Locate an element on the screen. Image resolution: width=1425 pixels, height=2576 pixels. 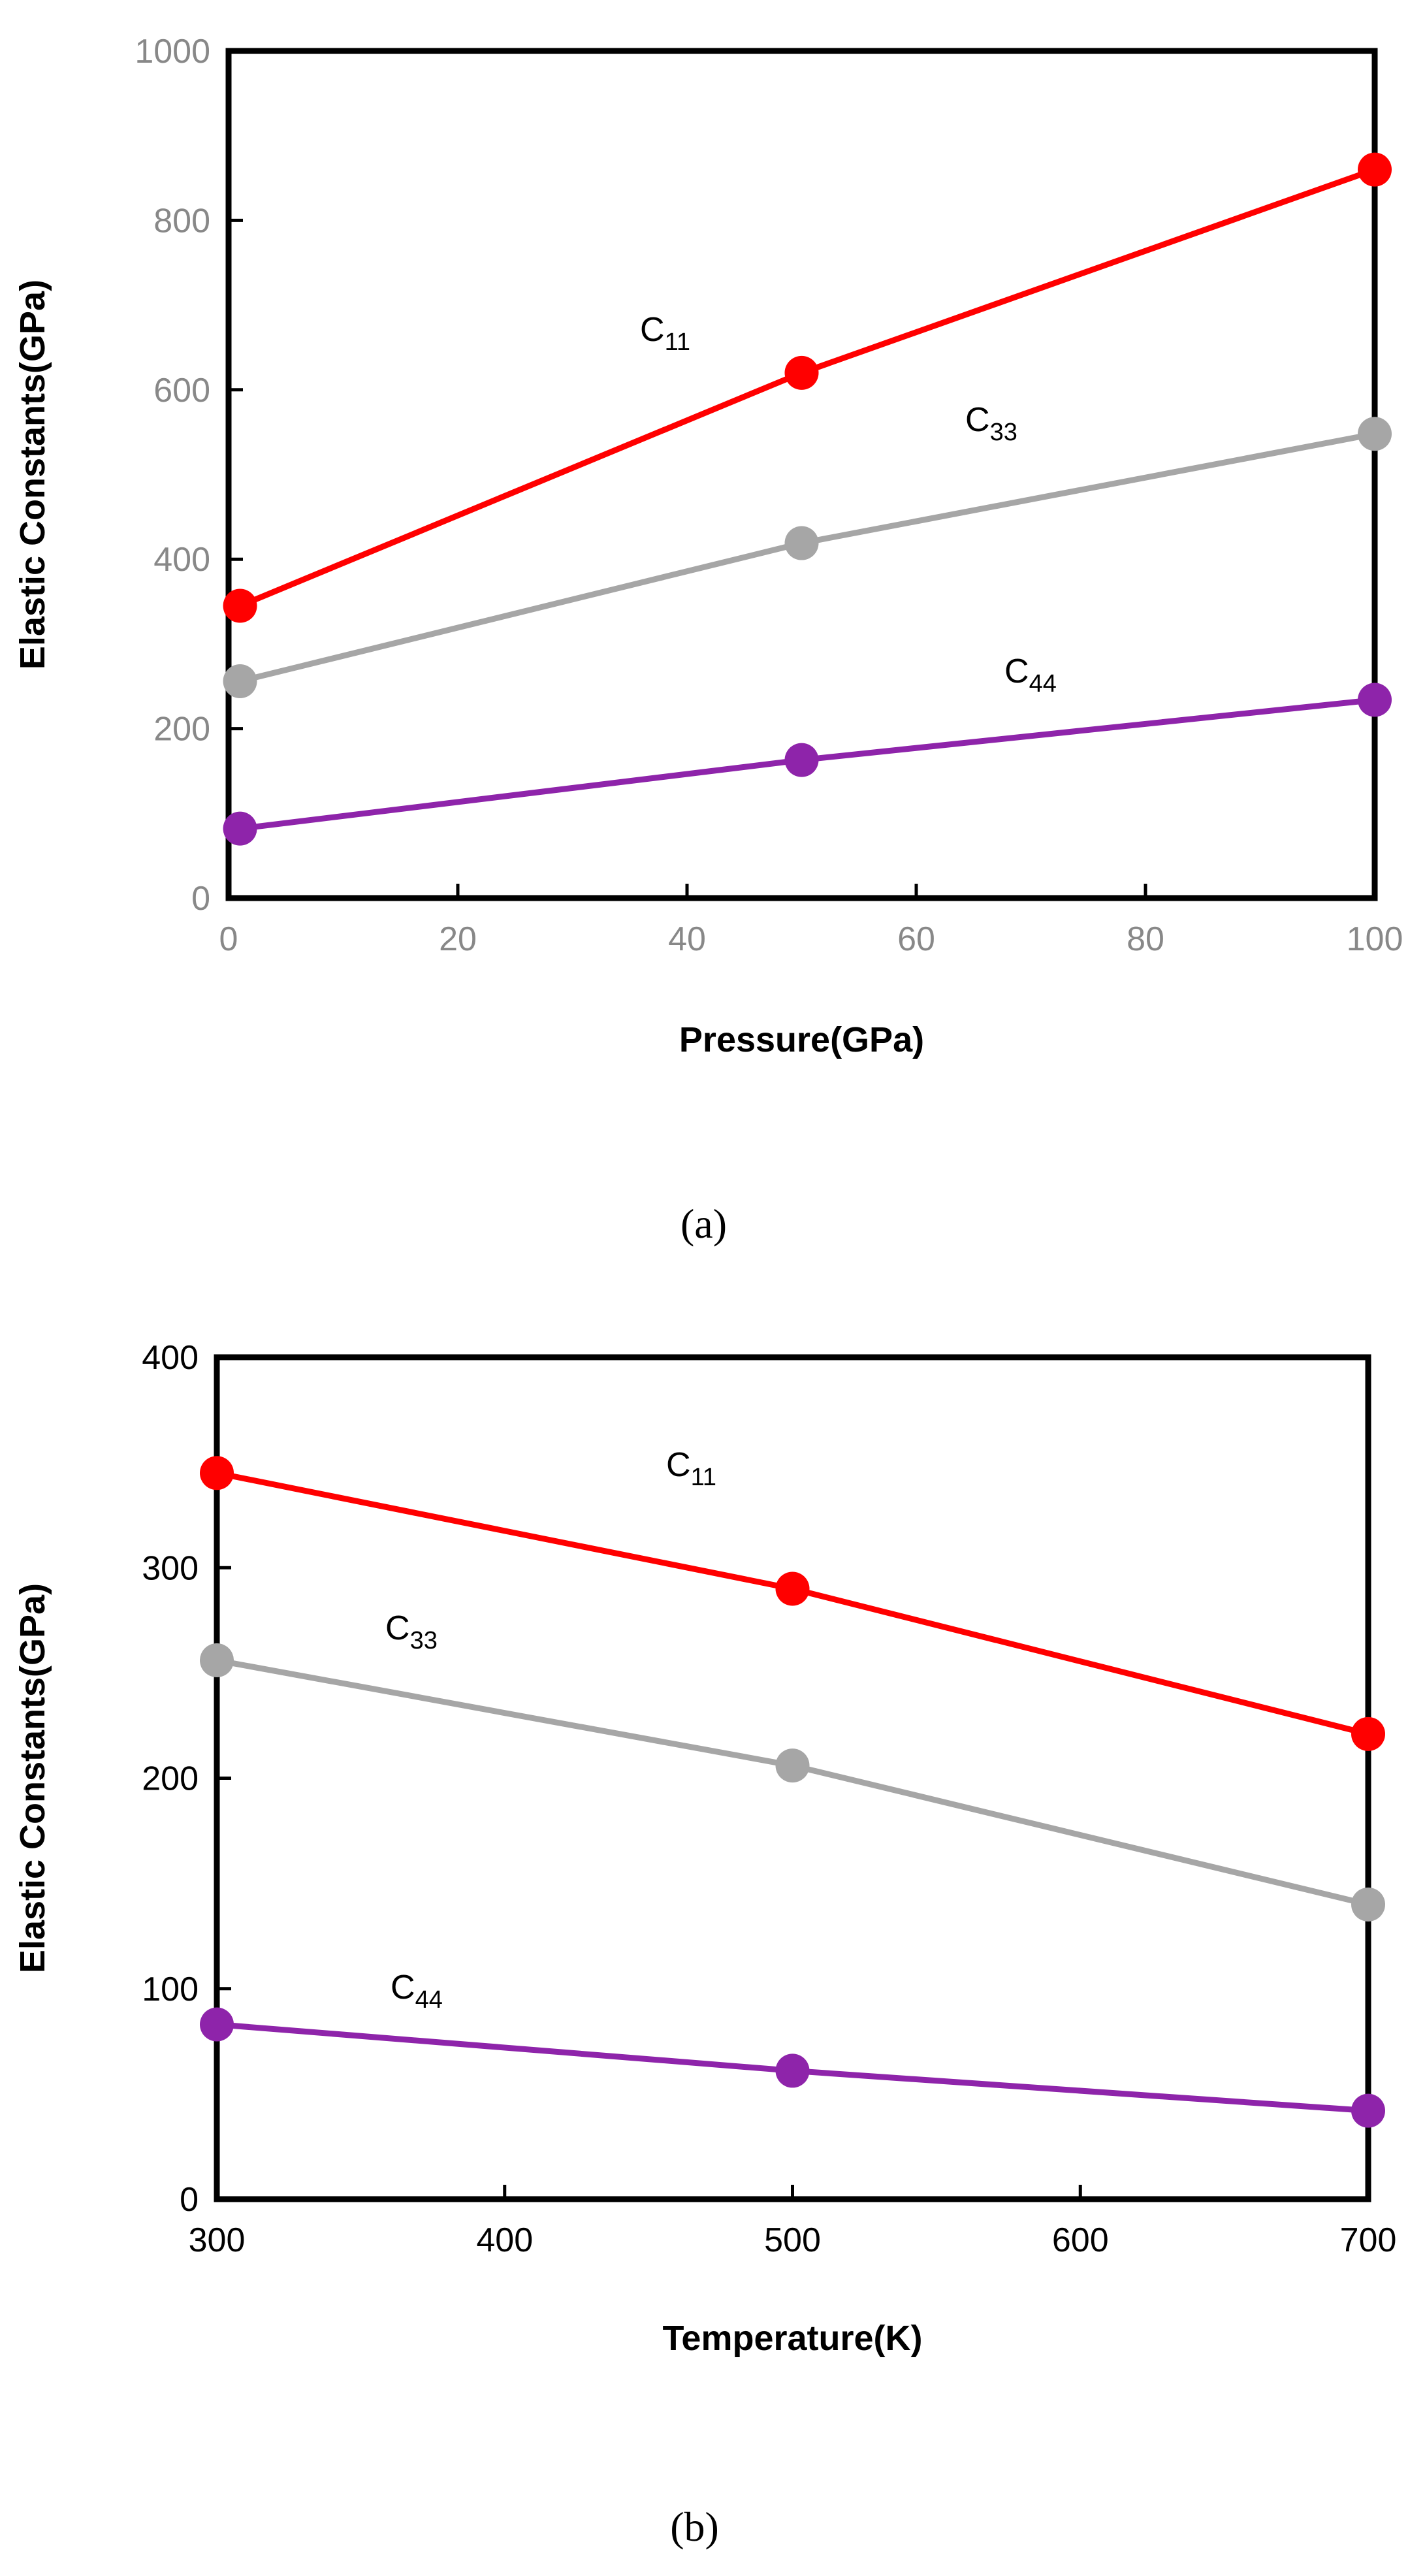
x-axis-title: Pressure(GPa) is located at coordinates (801, 1039).